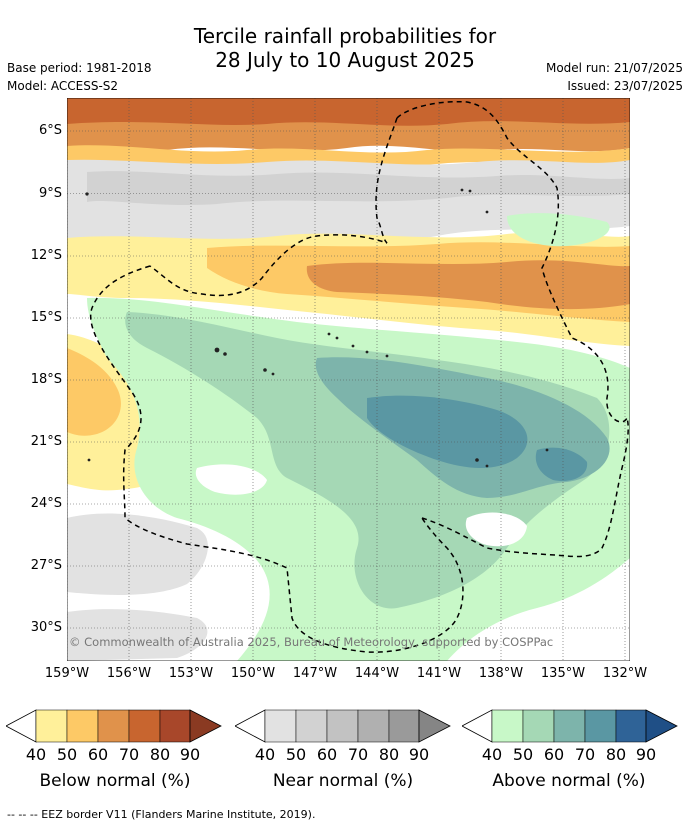 This screenshot has width=690, height=827. Describe the element at coordinates (585, 754) in the screenshot. I see `above-tick: 70` at that location.